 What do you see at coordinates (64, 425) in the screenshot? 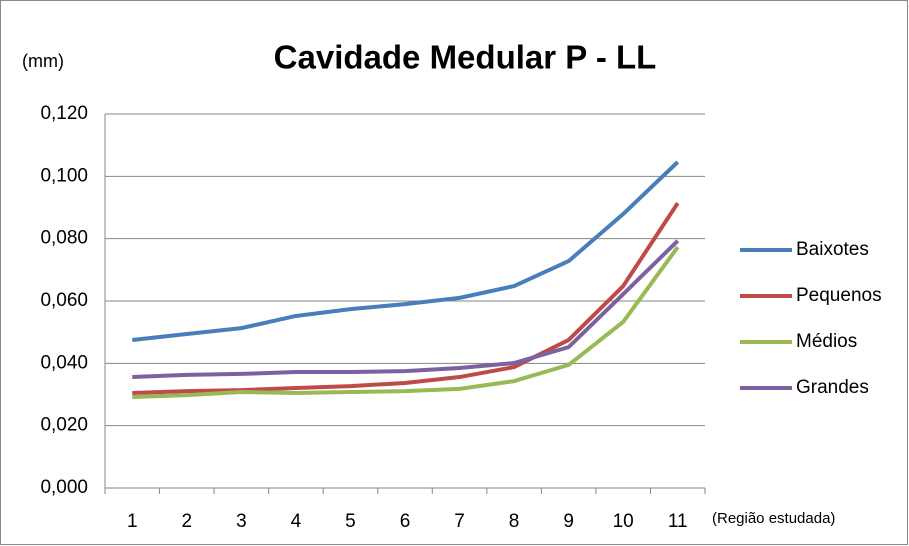
I see `y-tick-label: 0,020` at bounding box center [64, 425].